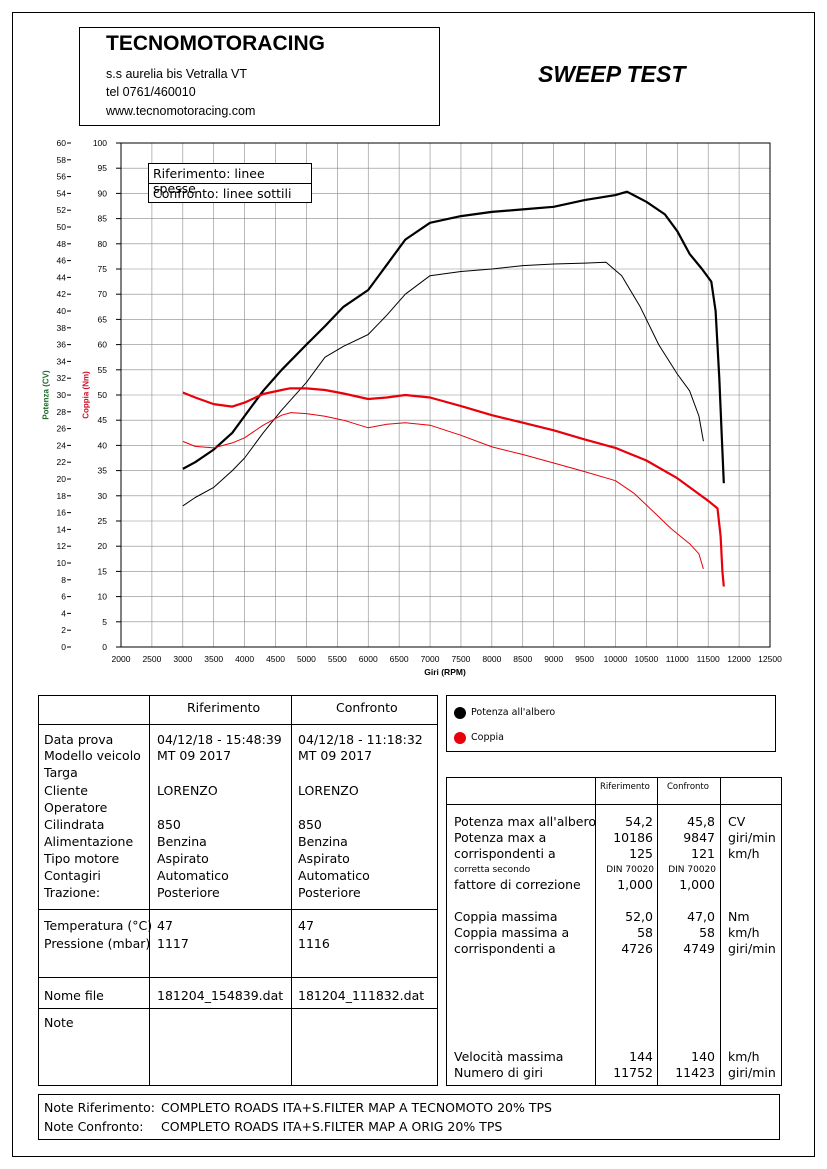 This screenshot has width=827, height=1169. What do you see at coordinates (62, 143) in the screenshot?
I see `power-tick-label: 60` at bounding box center [62, 143].